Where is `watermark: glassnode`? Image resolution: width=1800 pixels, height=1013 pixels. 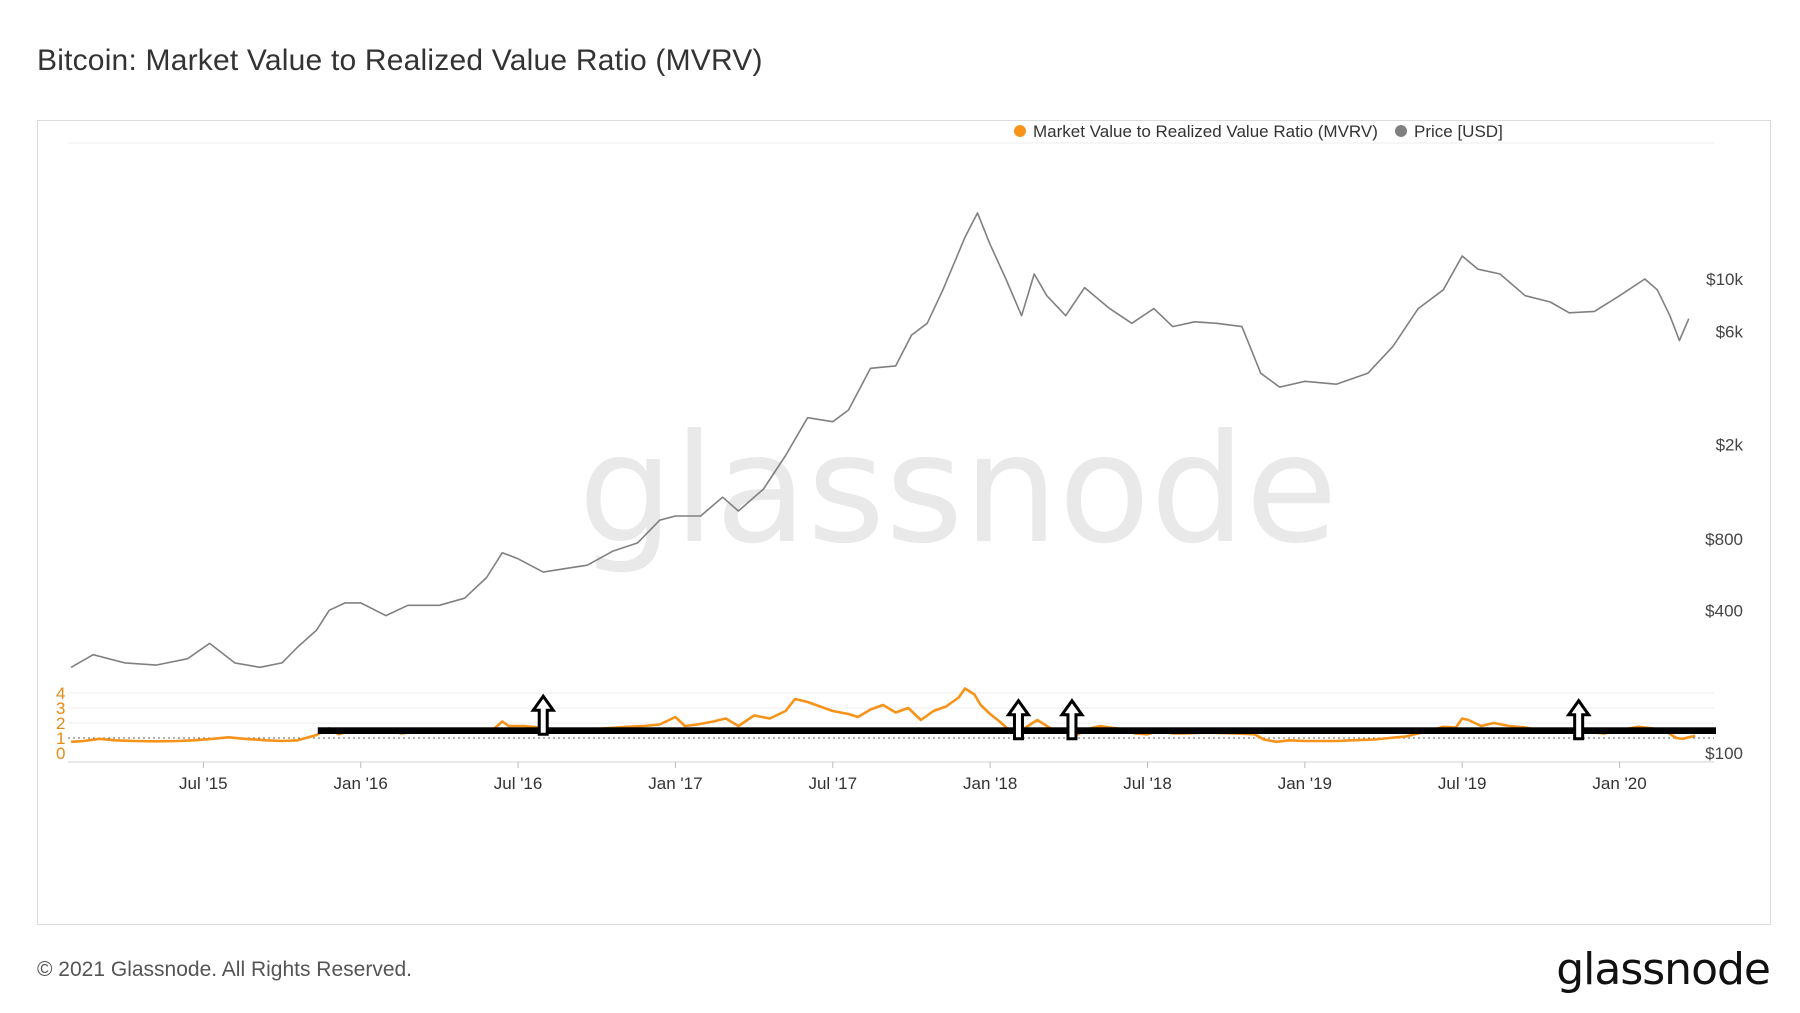
watermark: glassnode is located at coordinates (957, 490).